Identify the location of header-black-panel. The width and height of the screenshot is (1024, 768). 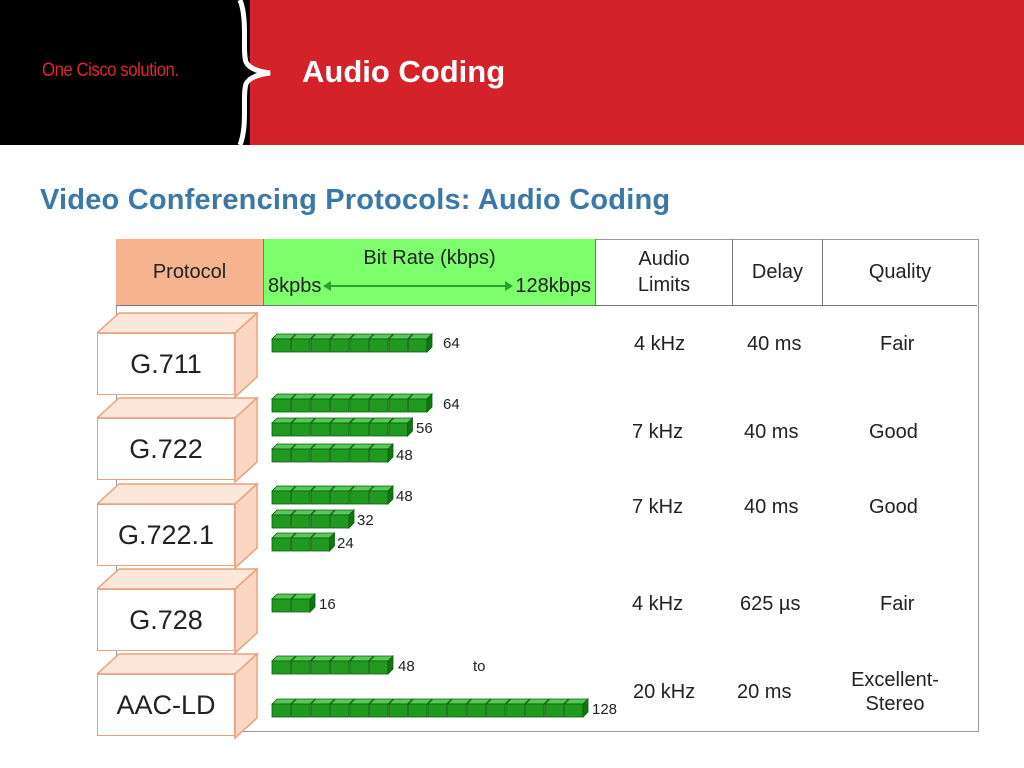
(125, 72).